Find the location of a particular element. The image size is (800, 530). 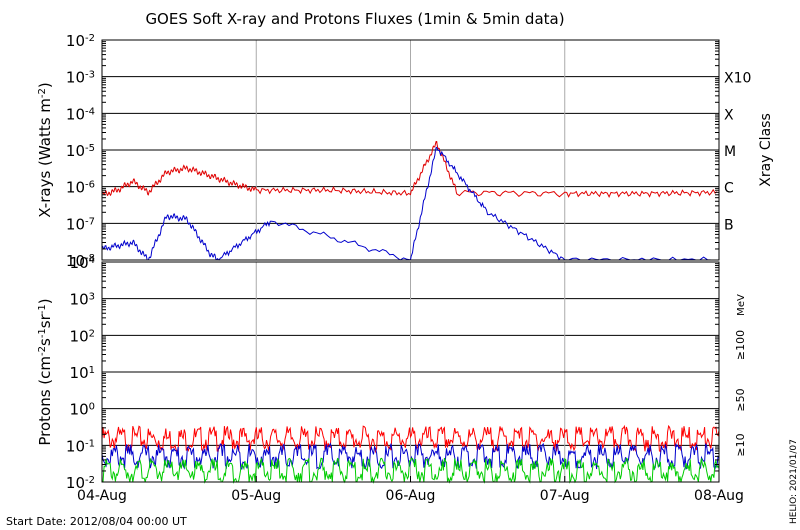

y-tick-label: 10³ is located at coordinates (82, 300).